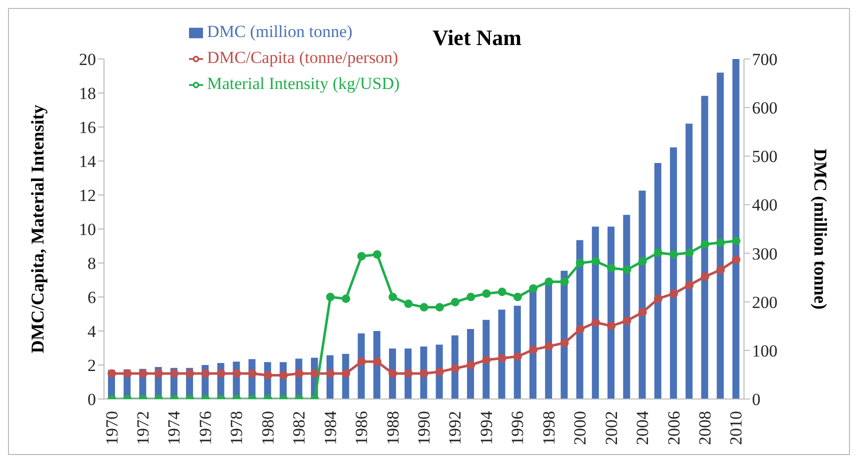 Image resolution: width=856 pixels, height=461 pixels. Describe the element at coordinates (820, 229) in the screenshot. I see `y2-axis-title: DMC (million tonne)` at that location.